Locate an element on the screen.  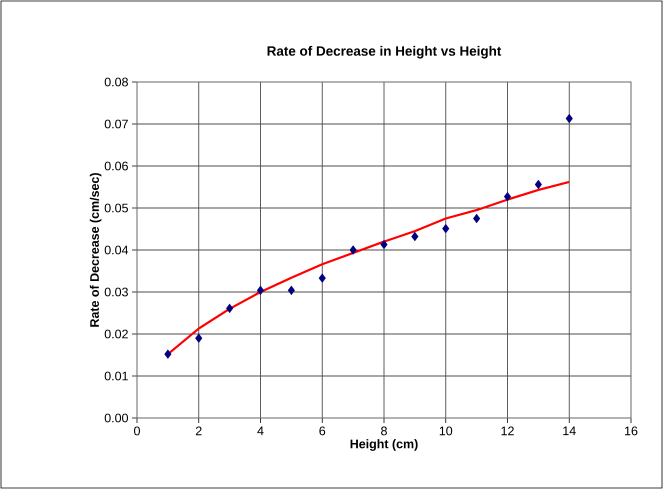
y-tick-label: 0.07 is located at coordinates (116, 124).